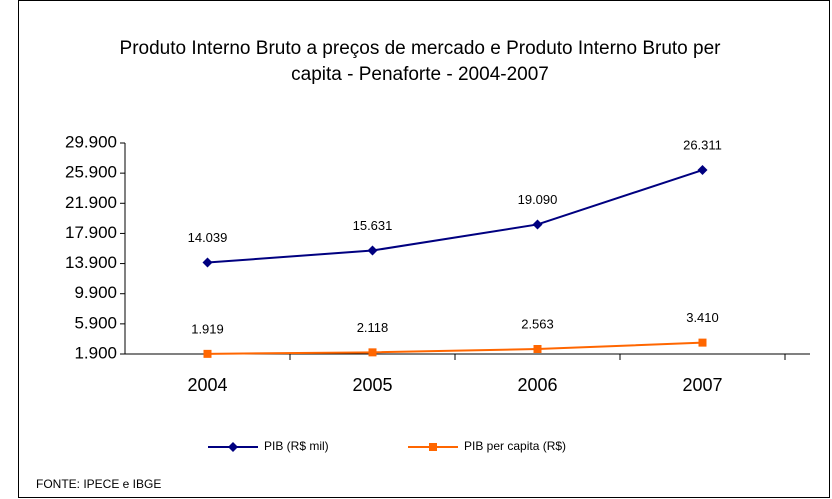  I want to click on y-tick-label: 17.900, so click(91, 232).